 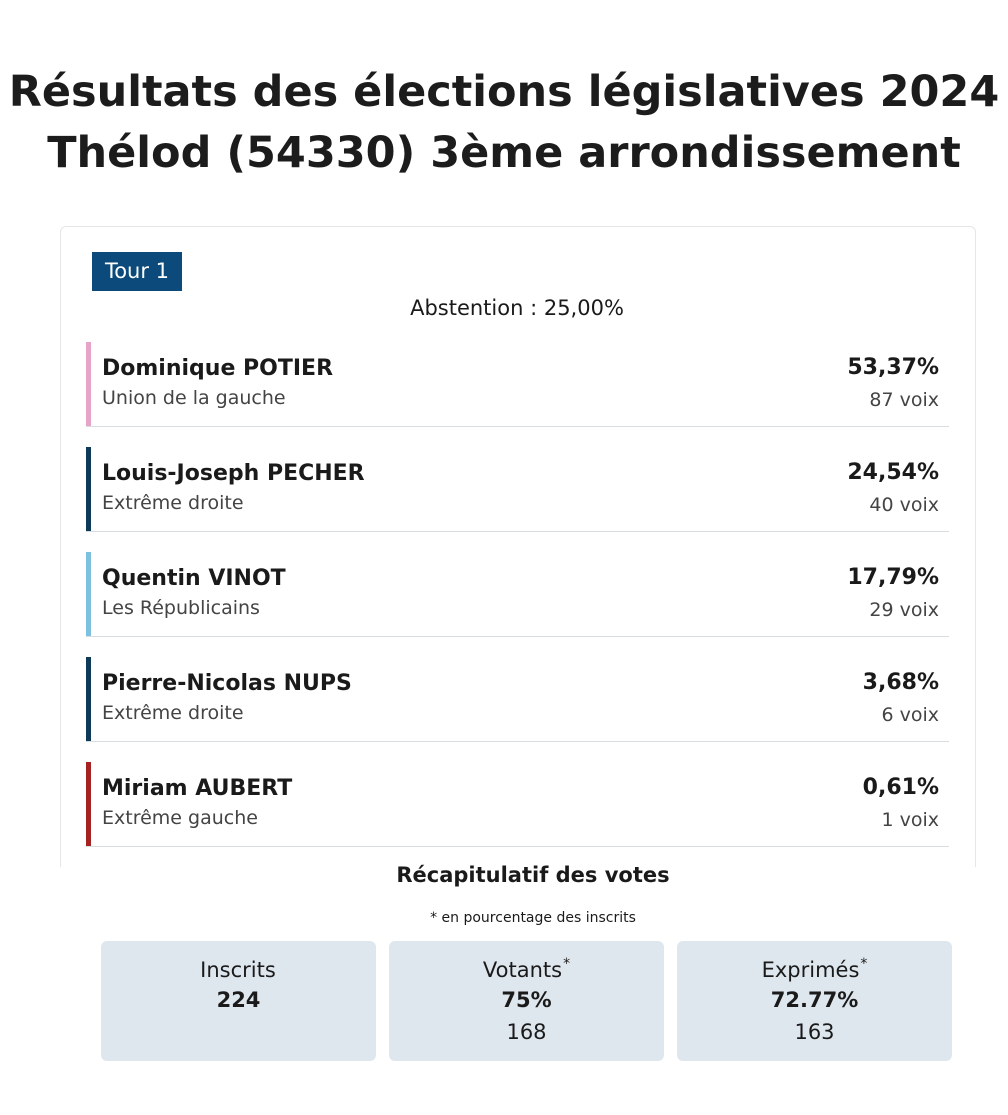 I want to click on candidate-percentage: 0,61%, so click(x=900, y=787).